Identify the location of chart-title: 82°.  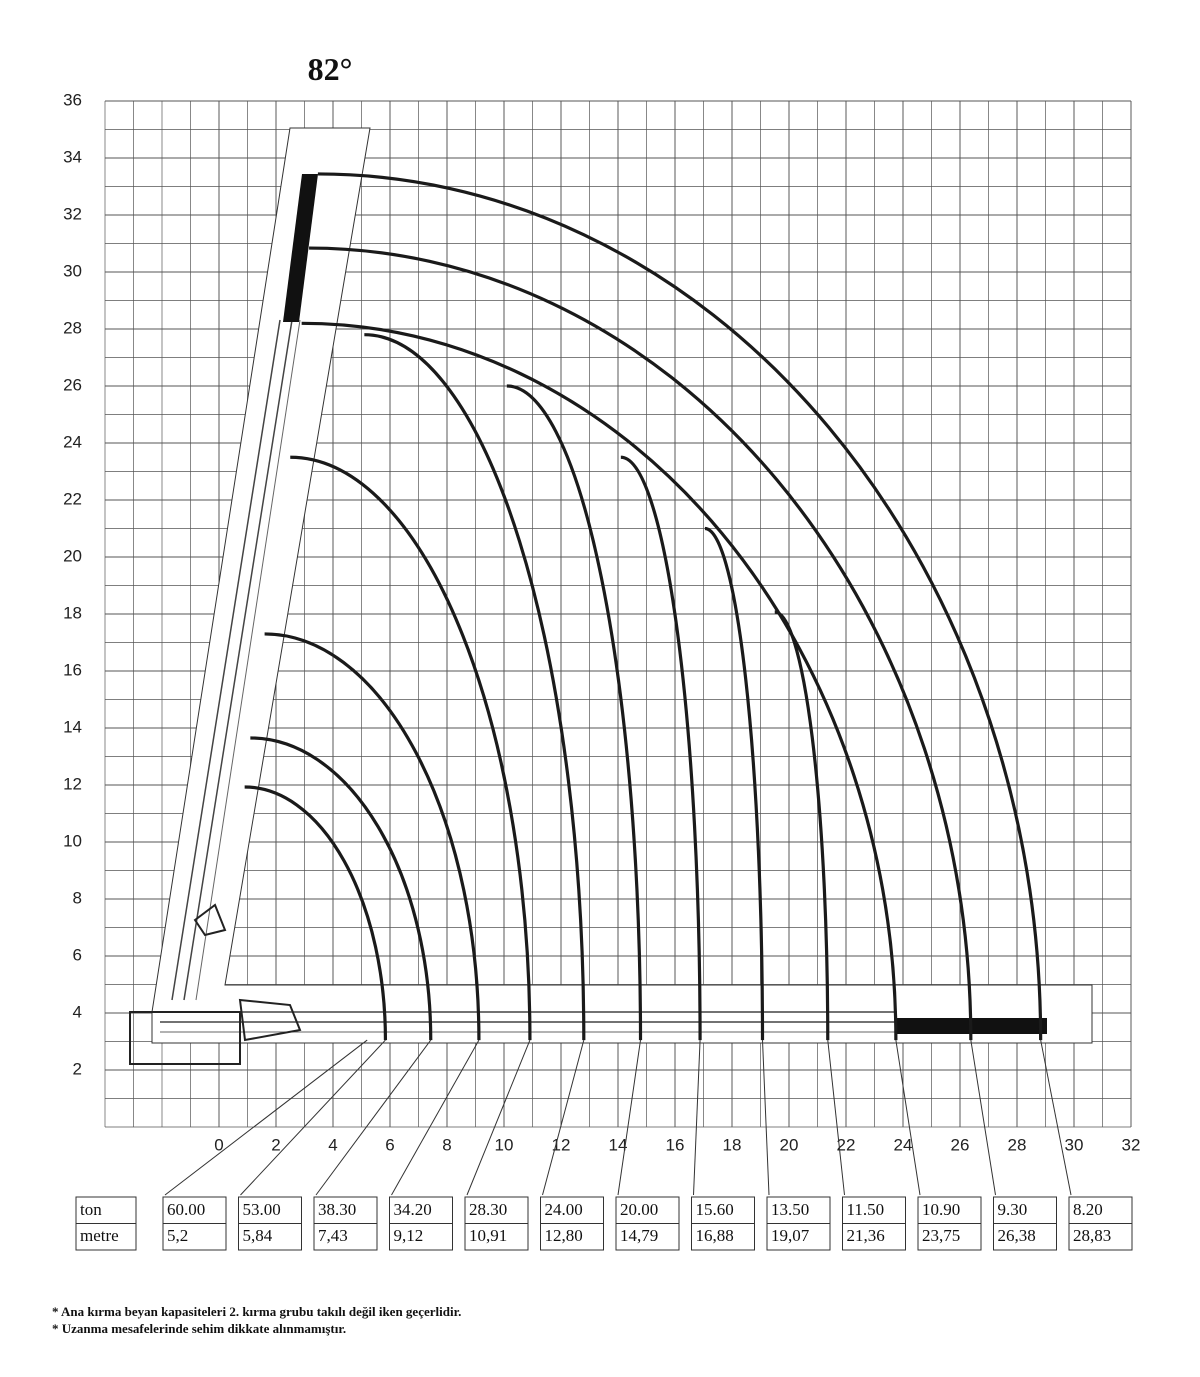
(330, 69).